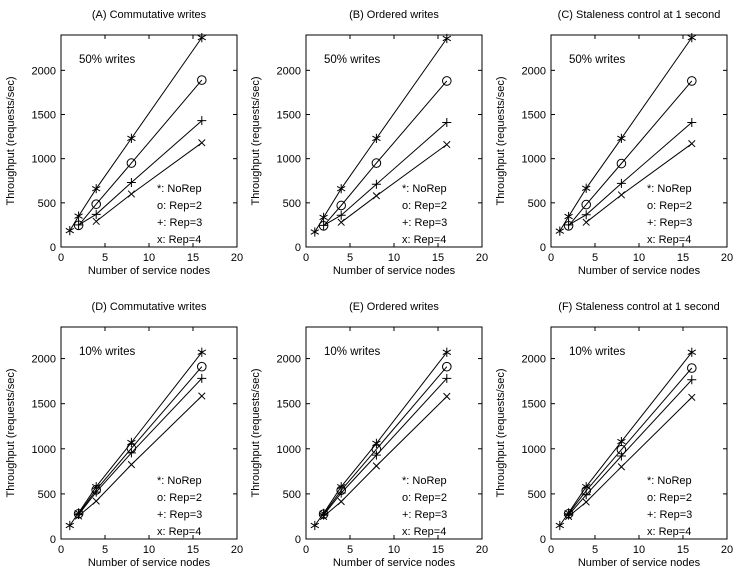 The height and width of the screenshot is (583, 735). I want to click on y-tick-label: 1500, so click(289, 116).